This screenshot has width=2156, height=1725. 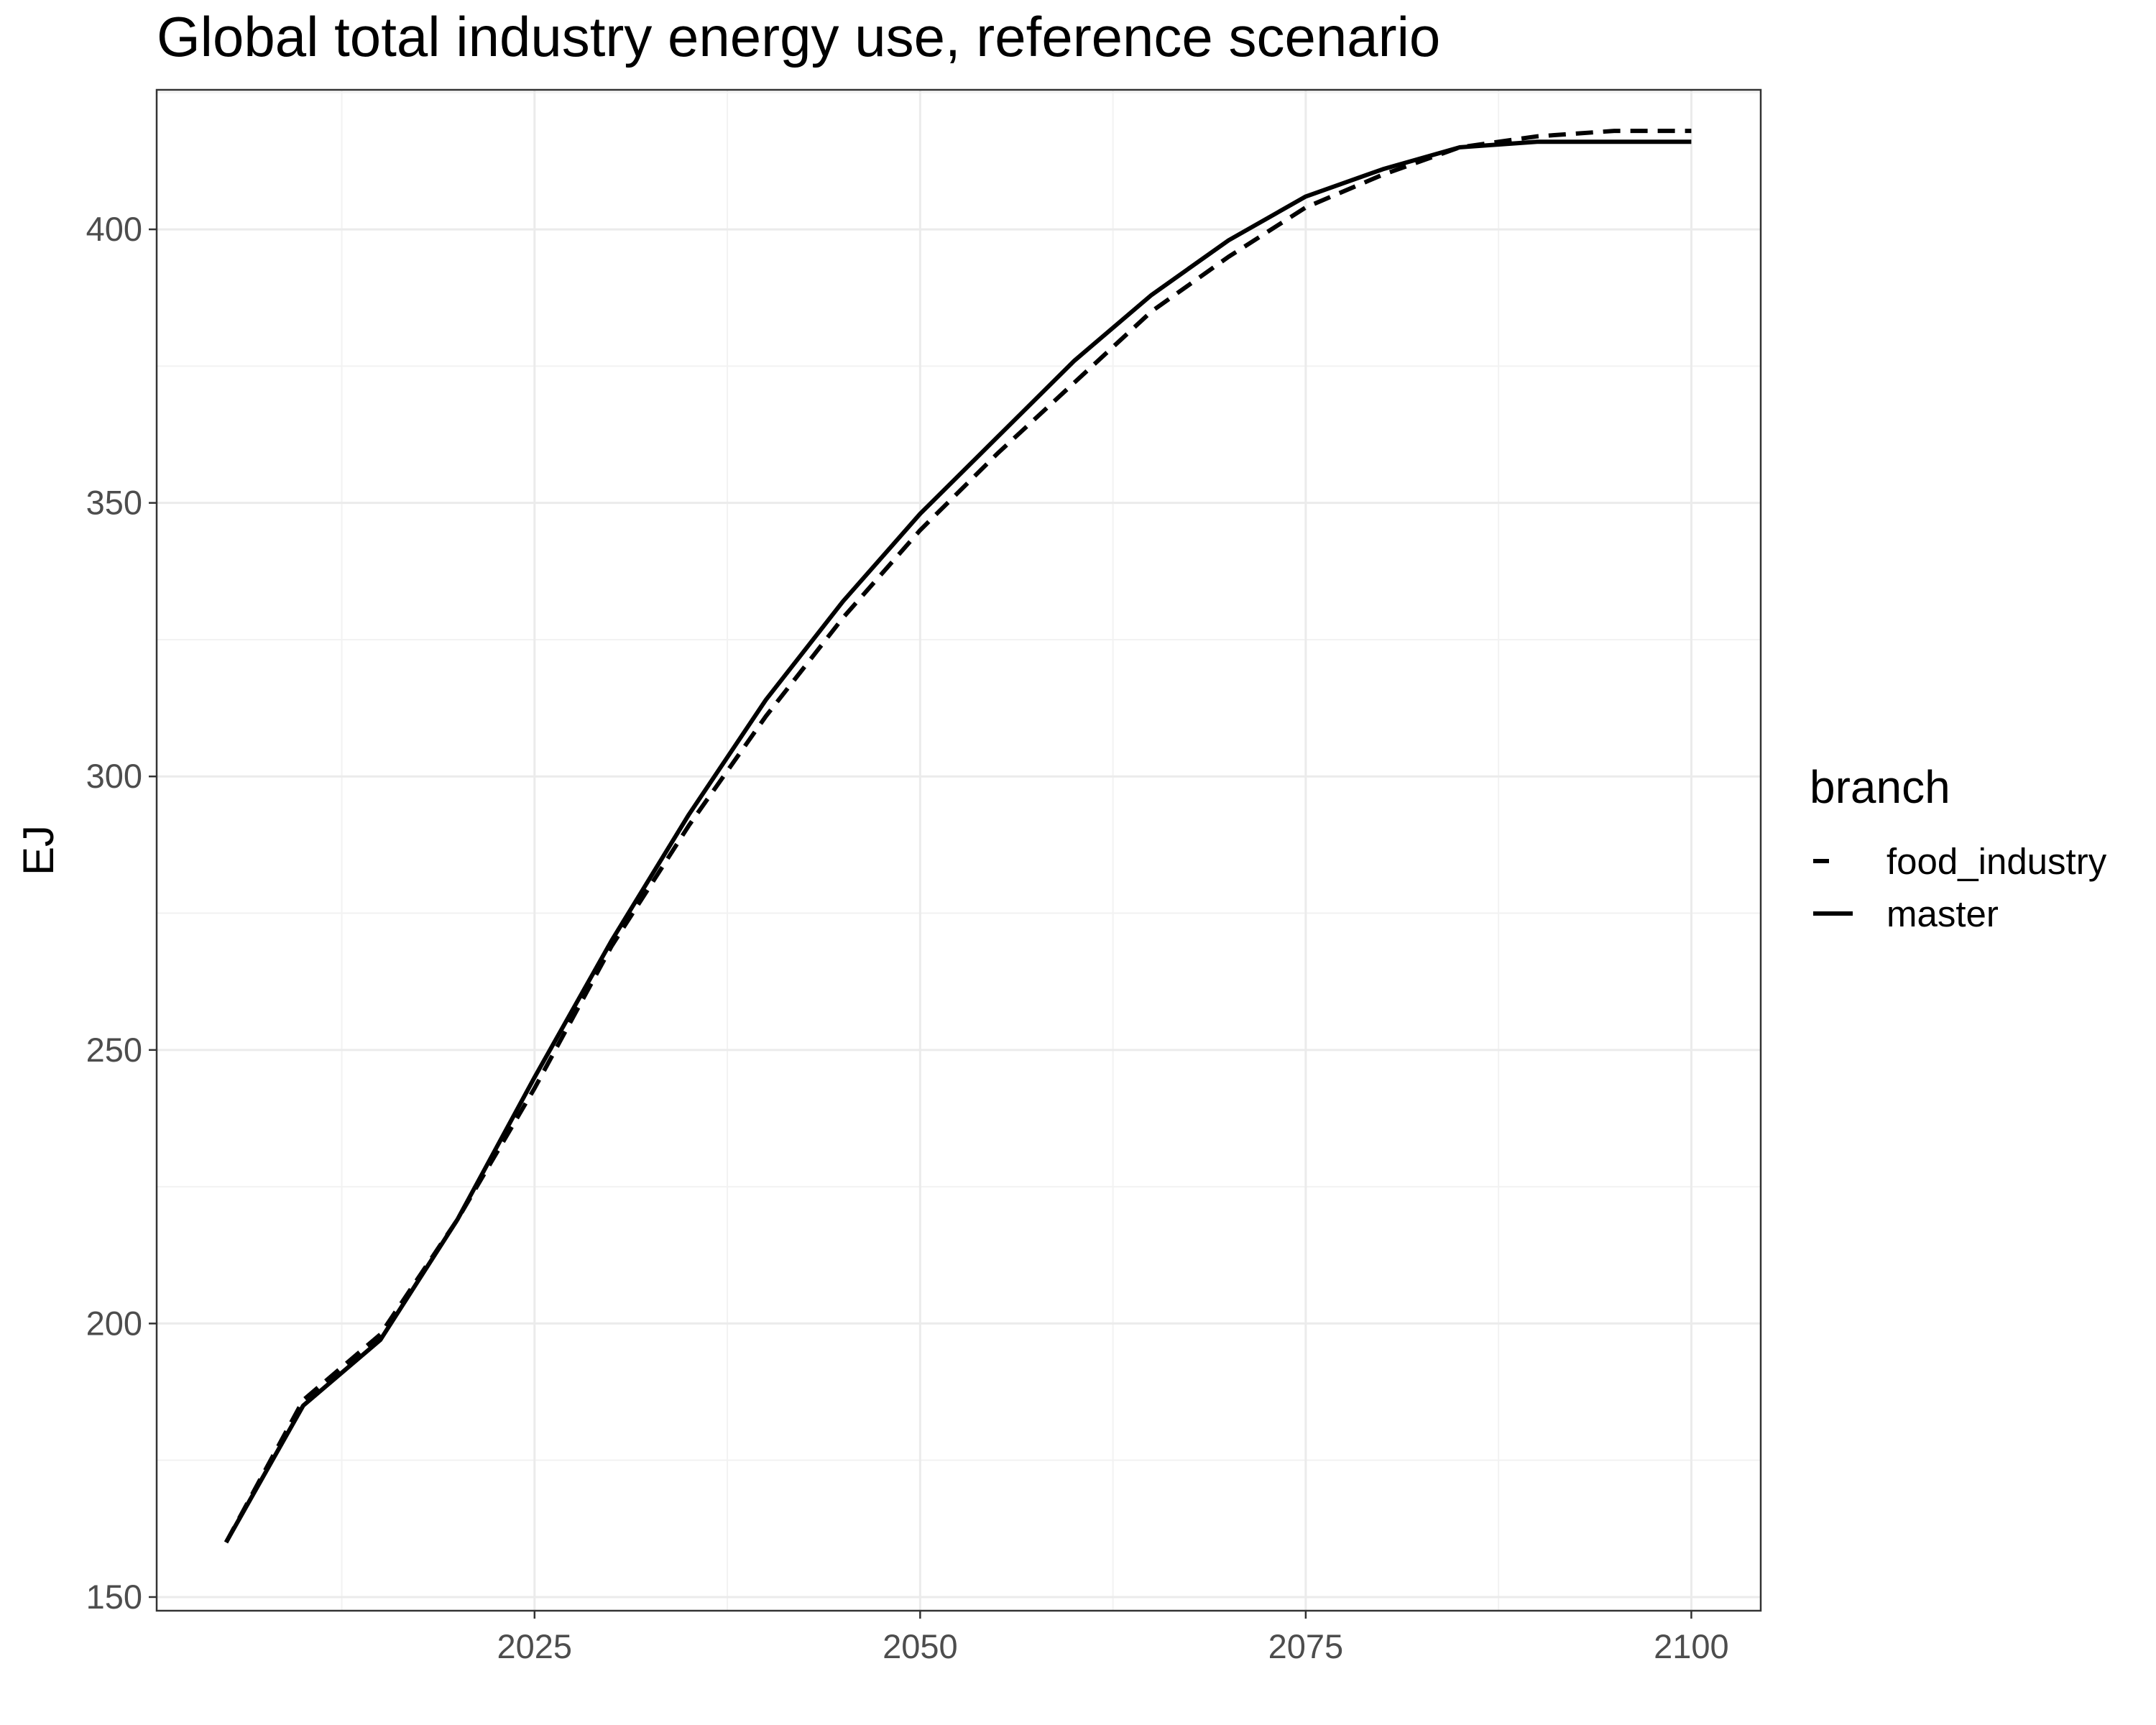 What do you see at coordinates (114, 229) in the screenshot?
I see `y-tick-label: 400` at bounding box center [114, 229].